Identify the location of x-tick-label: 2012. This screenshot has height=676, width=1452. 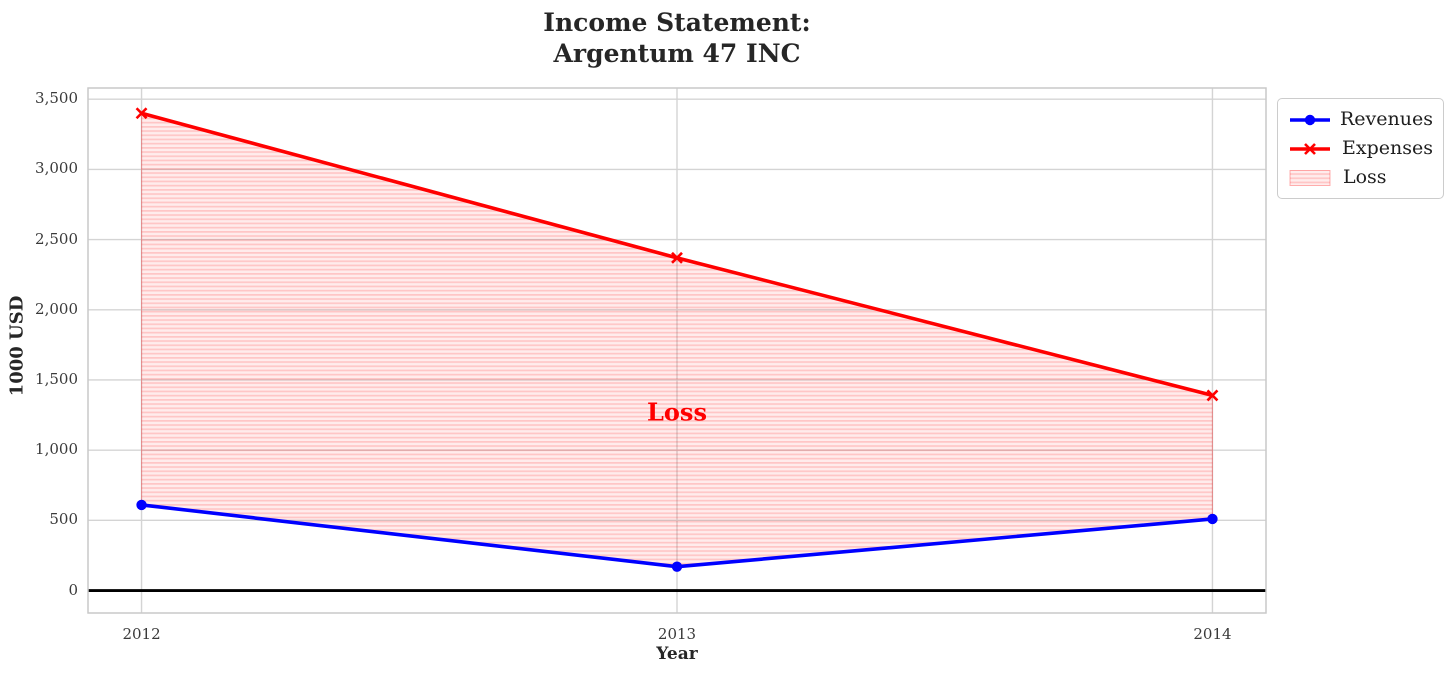
(141, 634).